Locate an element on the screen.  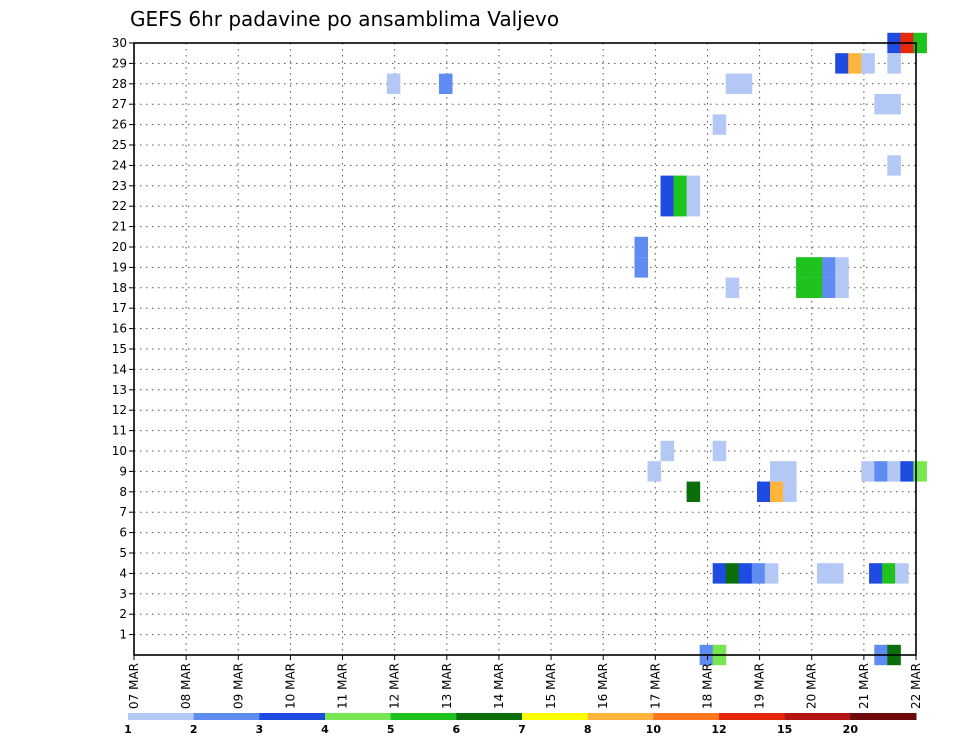
y-tick-label: 17 is located at coordinates (119, 308).